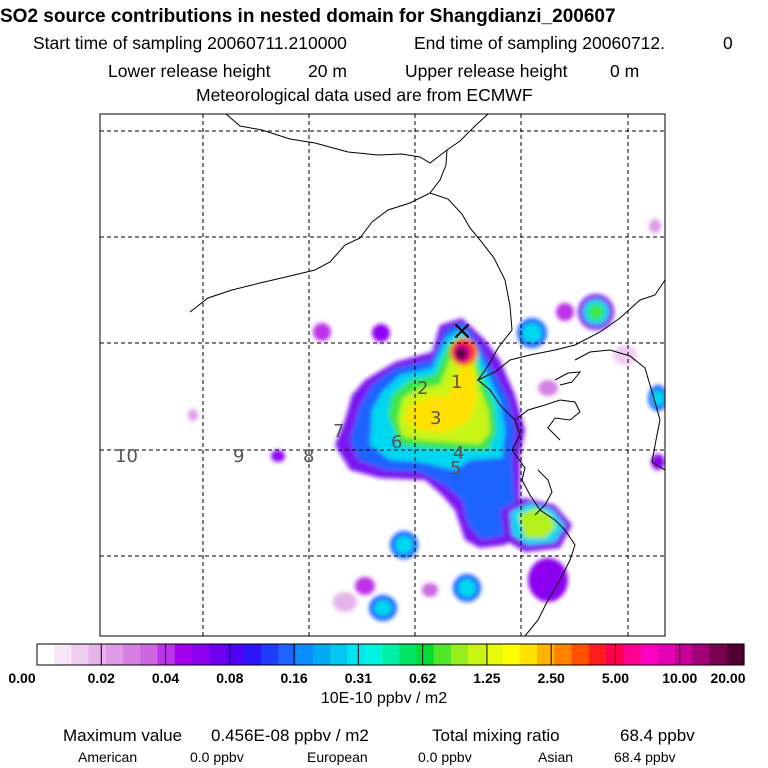  Describe the element at coordinates (189, 71) in the screenshot. I see `lower-release-label: Lower release height` at that location.